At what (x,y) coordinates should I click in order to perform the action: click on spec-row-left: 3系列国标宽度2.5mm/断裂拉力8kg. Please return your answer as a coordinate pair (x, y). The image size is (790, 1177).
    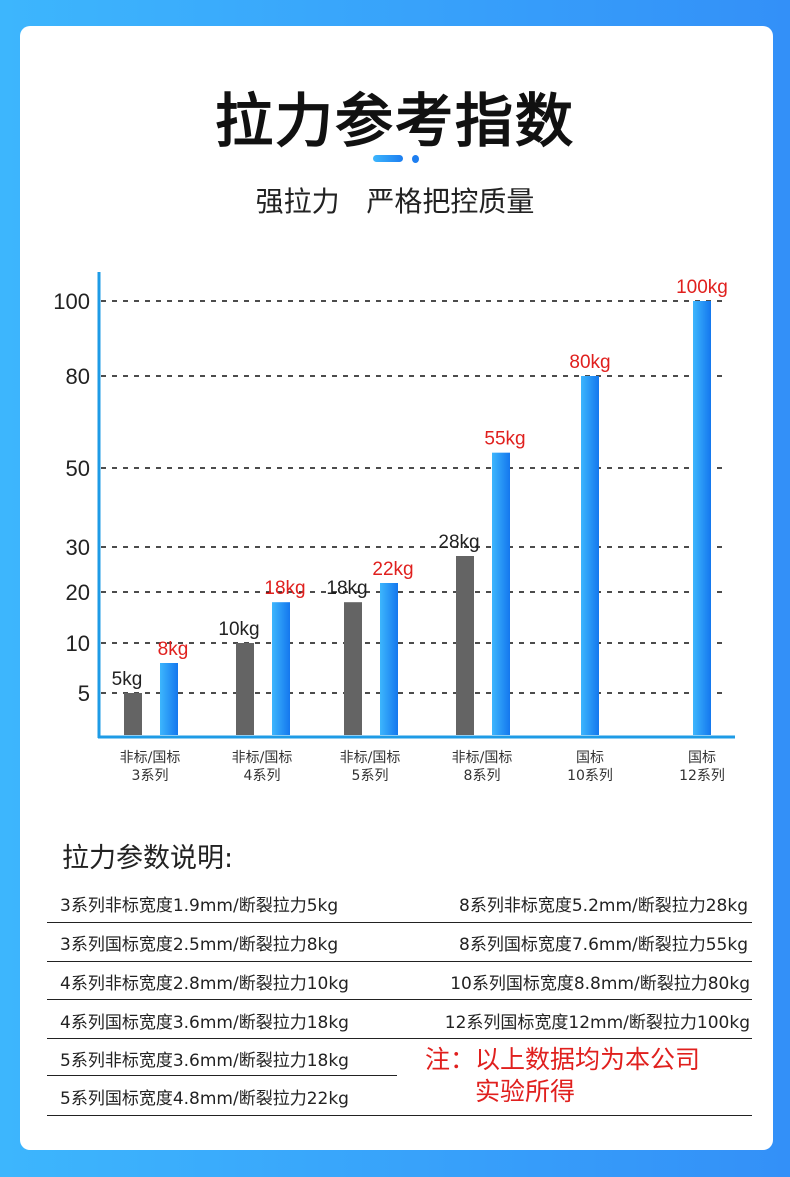
    Looking at the image, I should click on (199, 945).